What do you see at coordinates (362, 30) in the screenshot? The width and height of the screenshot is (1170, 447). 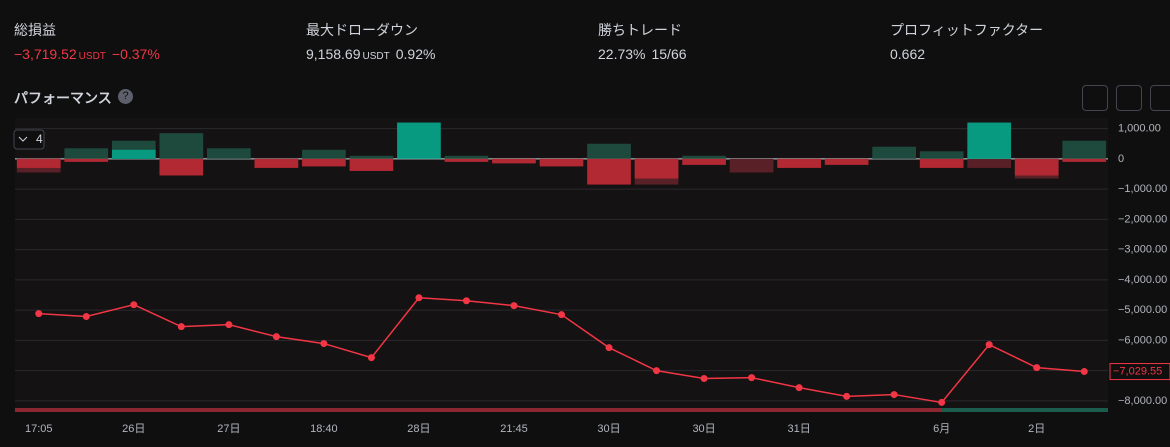 I see `stat-label: 最大ドローダウン` at bounding box center [362, 30].